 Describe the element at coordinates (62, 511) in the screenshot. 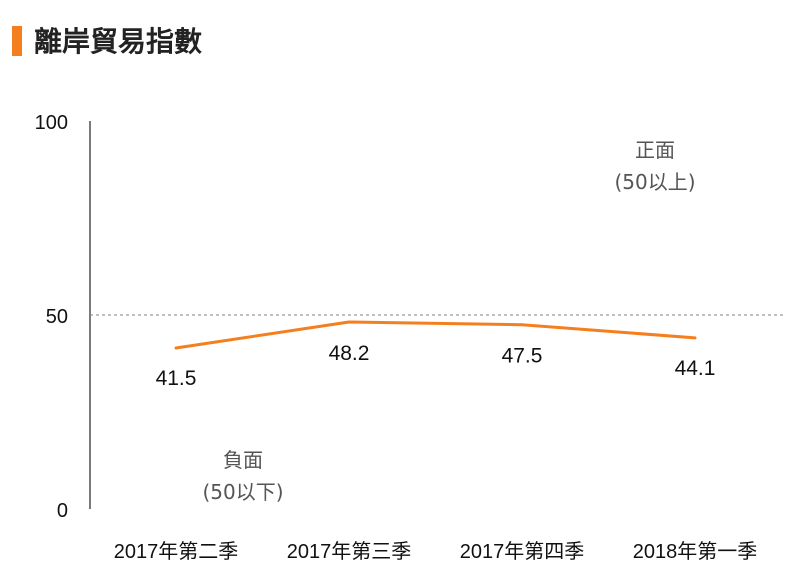

I see `y-tick-label: 0` at that location.